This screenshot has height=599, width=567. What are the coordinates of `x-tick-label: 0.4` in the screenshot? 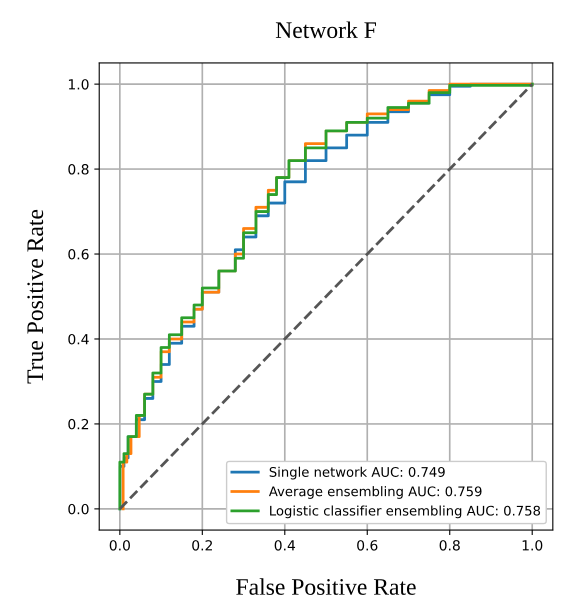 It's located at (285, 545).